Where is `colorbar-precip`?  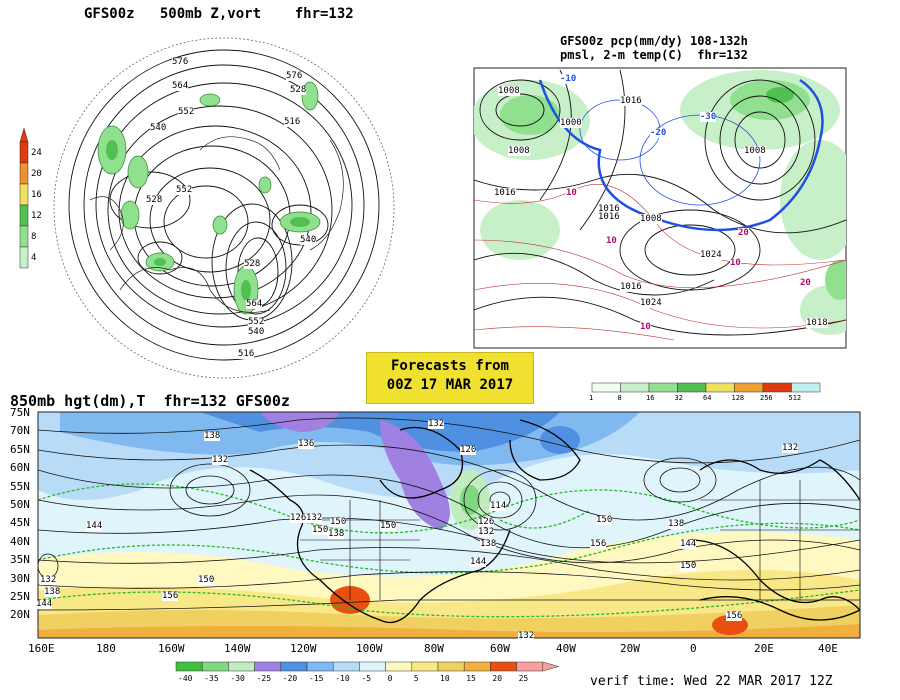
colorbar-precip is located at coordinates (706, 387).